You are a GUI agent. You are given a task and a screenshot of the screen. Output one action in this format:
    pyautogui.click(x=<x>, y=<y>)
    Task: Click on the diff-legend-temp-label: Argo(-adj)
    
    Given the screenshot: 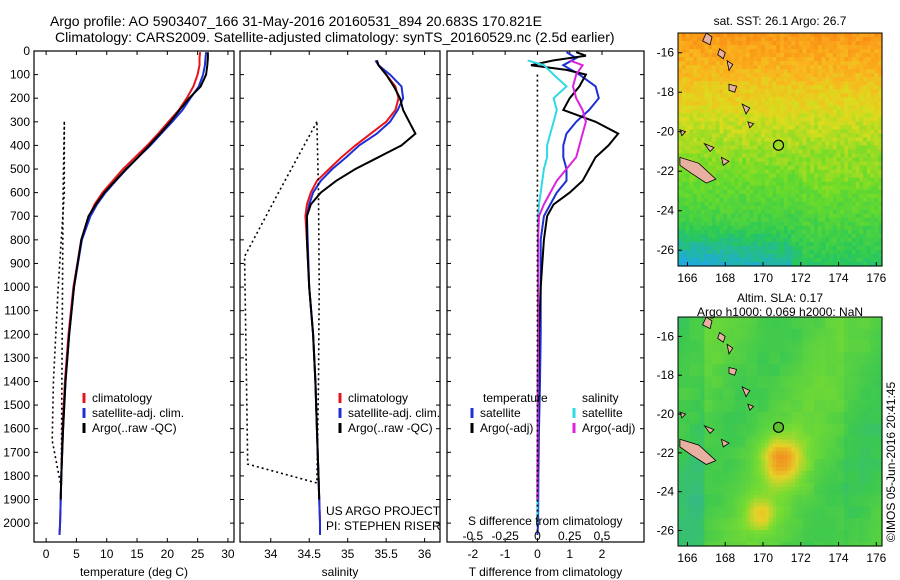 What is the action you would take?
    pyautogui.click(x=506, y=428)
    